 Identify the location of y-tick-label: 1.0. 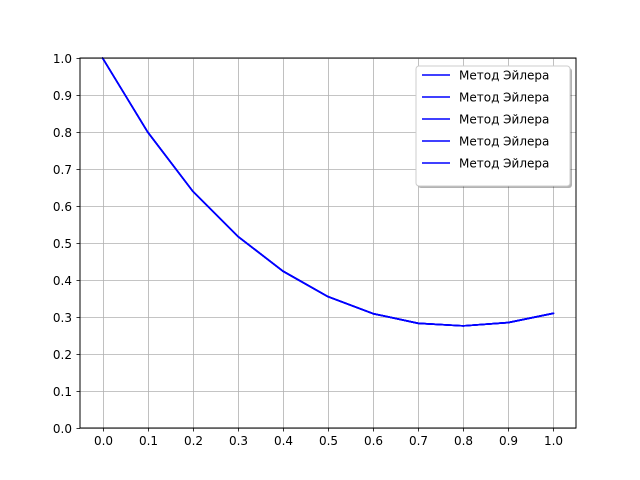
(62, 59).